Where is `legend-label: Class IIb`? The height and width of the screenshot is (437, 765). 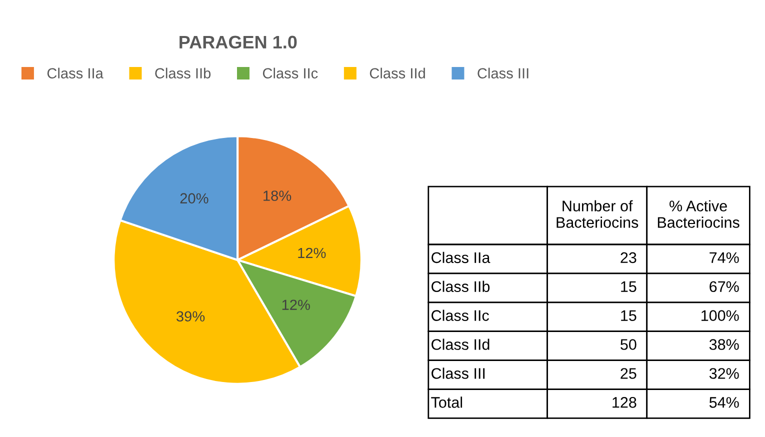
legend-label: Class IIb is located at coordinates (183, 73).